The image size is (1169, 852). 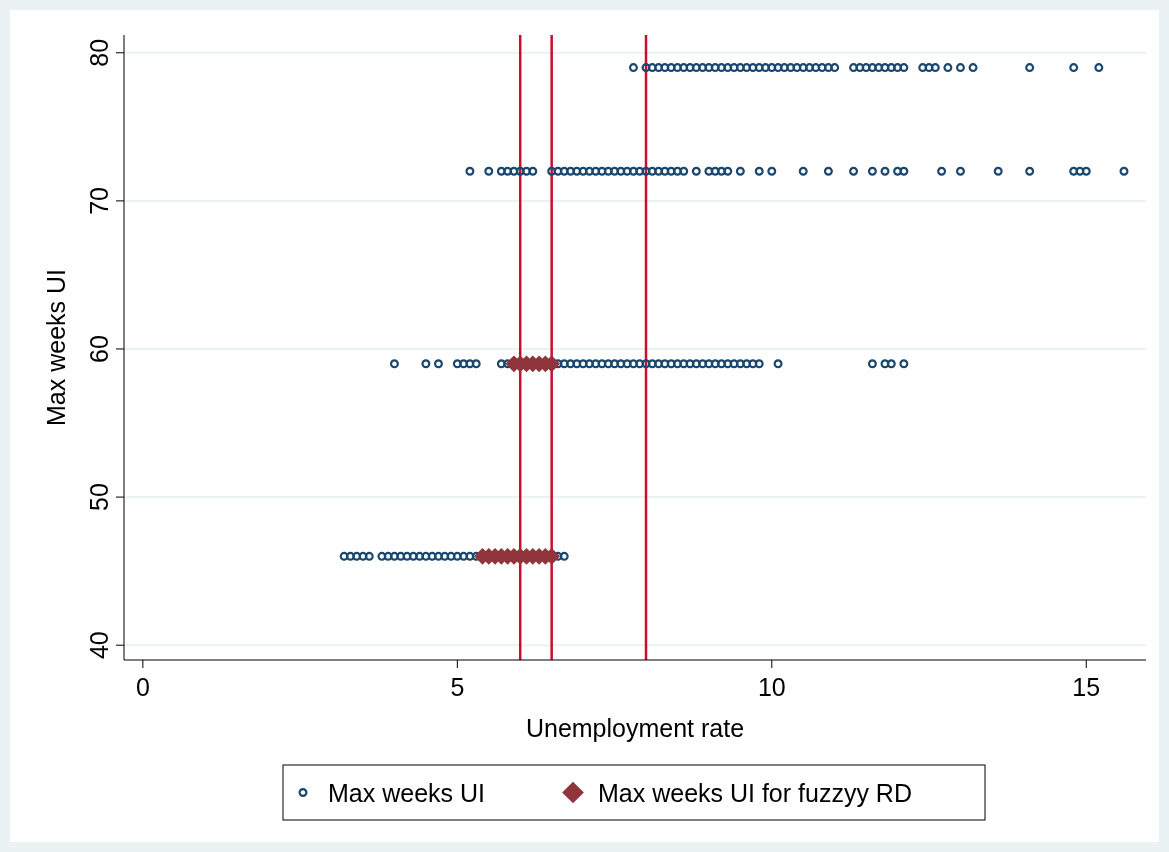 I want to click on legend-label: Max weeks UI, so click(x=406, y=792).